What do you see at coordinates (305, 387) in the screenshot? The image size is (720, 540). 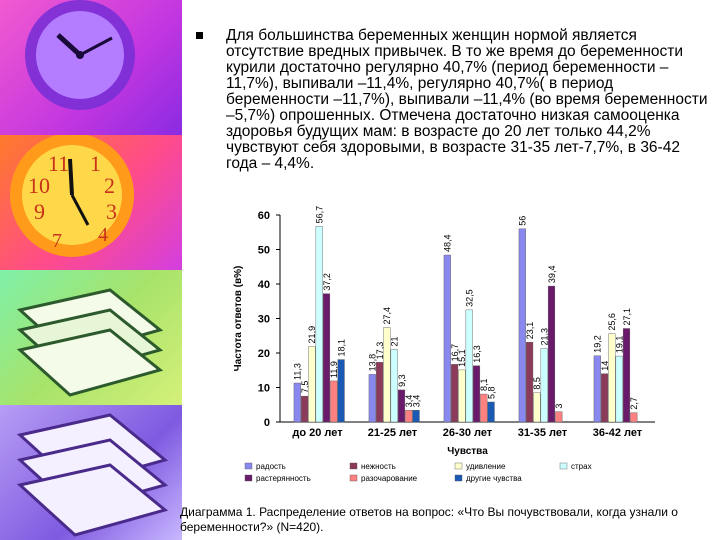 I see `data-label: 7,5` at bounding box center [305, 387].